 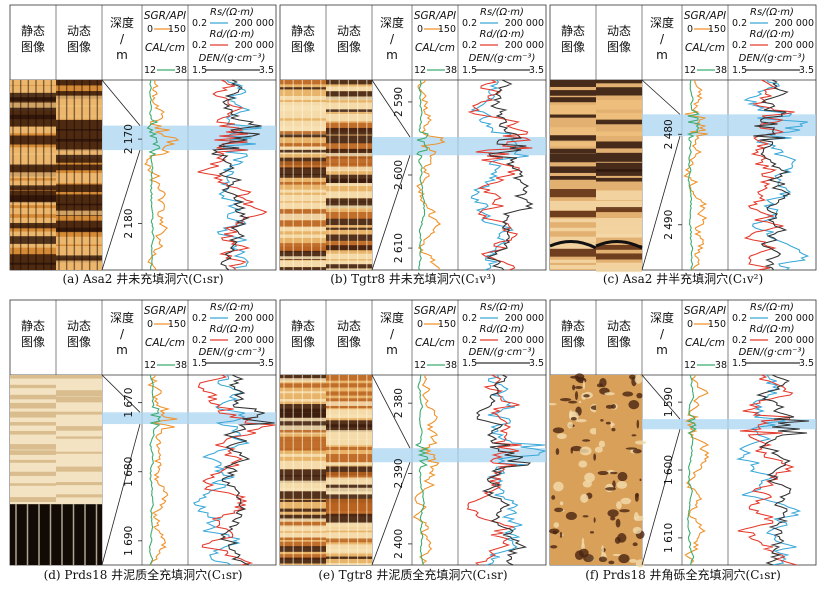 What do you see at coordinates (705, 48) in the screenshot?
I see `cal-label: CAL/cm` at bounding box center [705, 48].